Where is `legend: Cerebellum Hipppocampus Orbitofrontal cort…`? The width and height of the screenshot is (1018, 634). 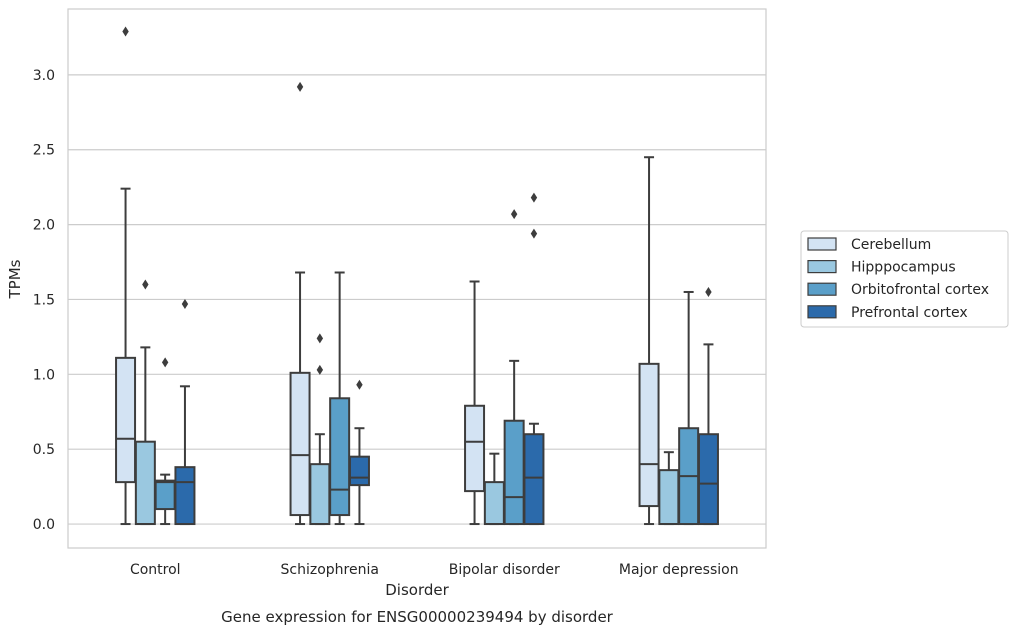
legend: Cerebellum Hipppocampus Orbitofrontal cort… is located at coordinates (904, 279).